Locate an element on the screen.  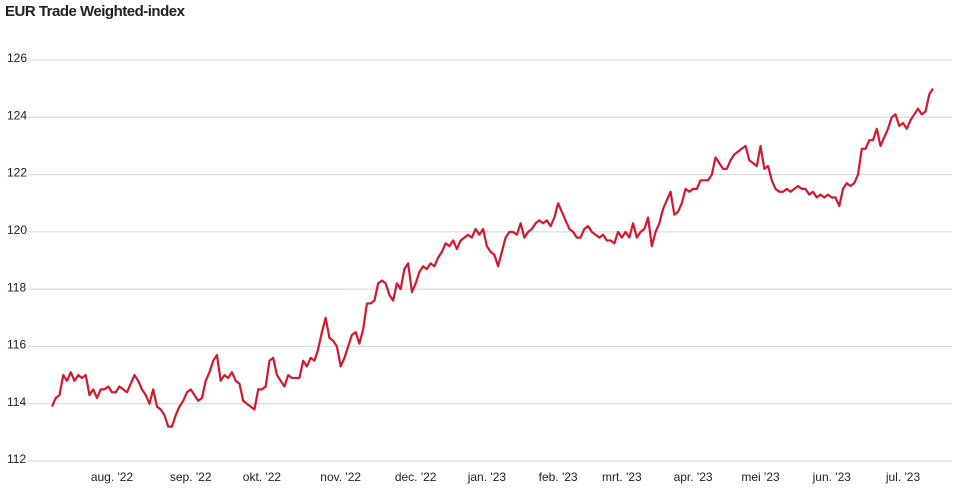
y-tick-label: 114 is located at coordinates (16, 402).